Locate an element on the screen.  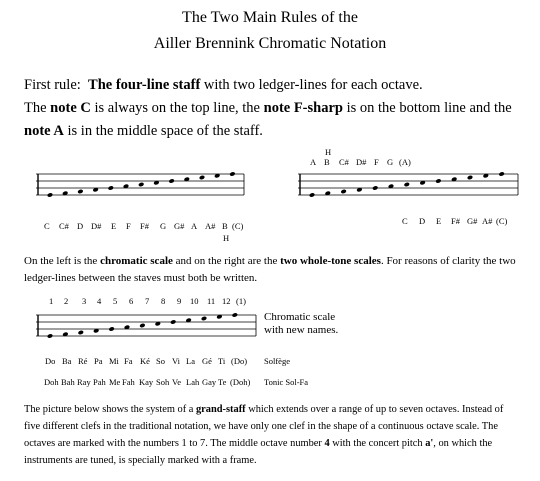
text: , on which the is located at coordinates (463, 443).